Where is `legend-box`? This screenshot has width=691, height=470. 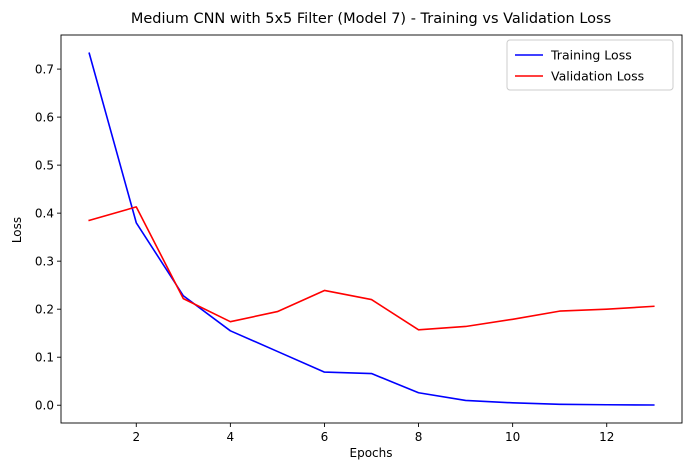
legend-box is located at coordinates (590, 65).